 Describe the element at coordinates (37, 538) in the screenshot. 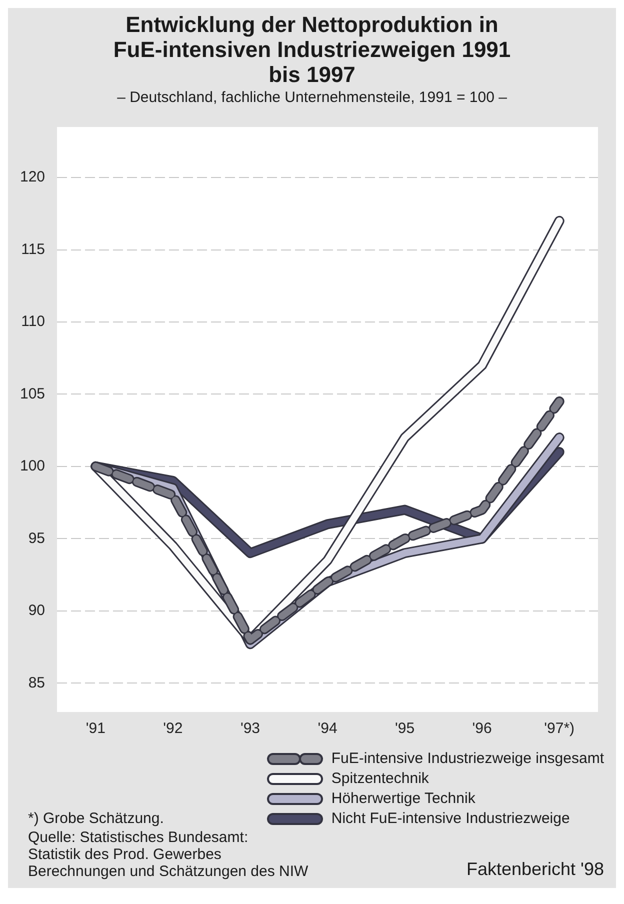

I see `y-tick-label: 95` at that location.